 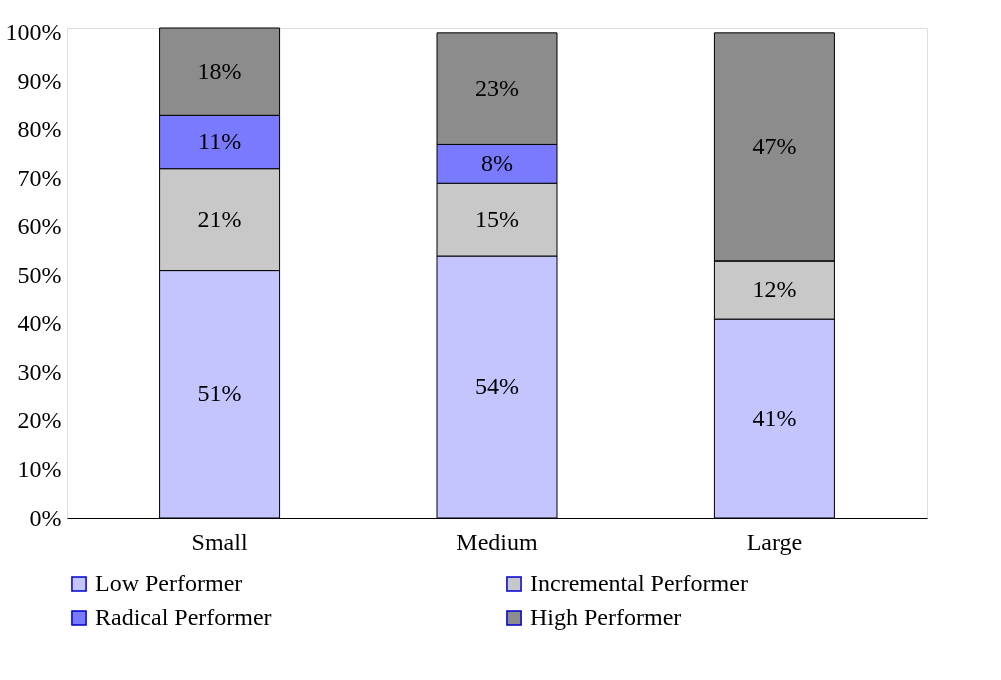 What do you see at coordinates (219, 393) in the screenshot?
I see `data-label: 51%` at bounding box center [219, 393].